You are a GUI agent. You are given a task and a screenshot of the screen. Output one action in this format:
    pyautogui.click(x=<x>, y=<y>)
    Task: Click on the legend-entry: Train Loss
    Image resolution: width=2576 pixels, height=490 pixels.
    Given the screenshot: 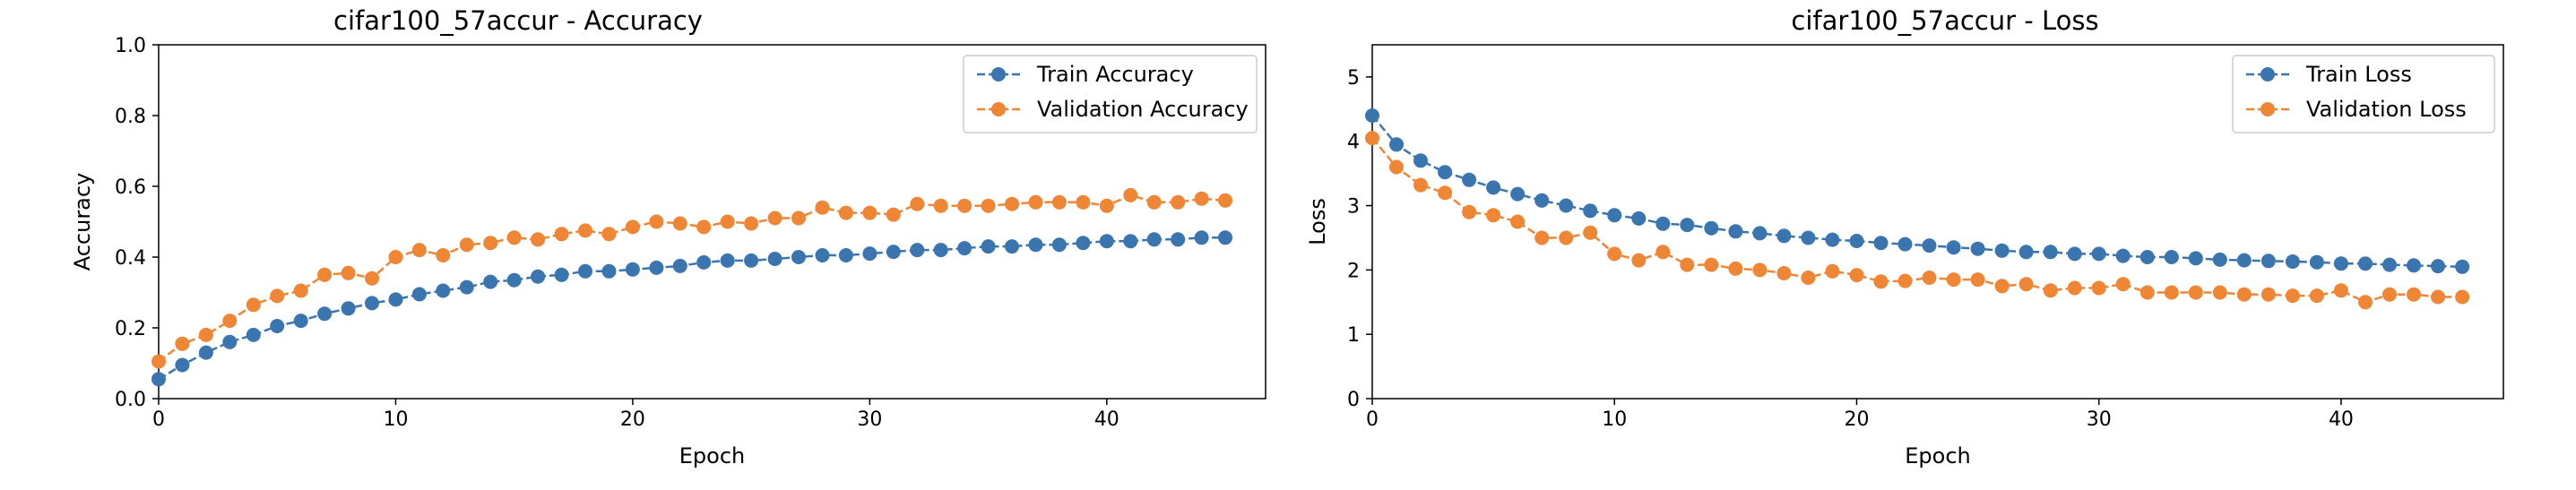 What is the action you would take?
    pyautogui.click(x=2329, y=75)
    